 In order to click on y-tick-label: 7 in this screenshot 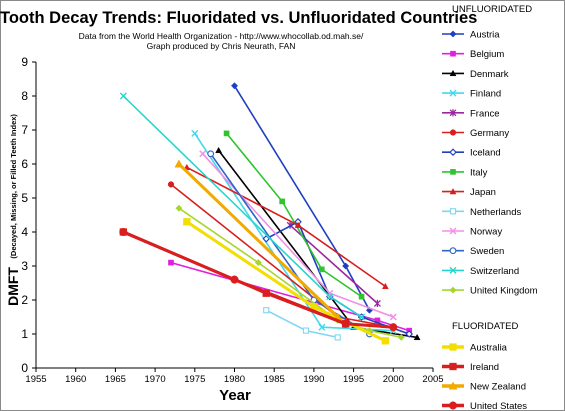, I will do `click(24, 130)`.